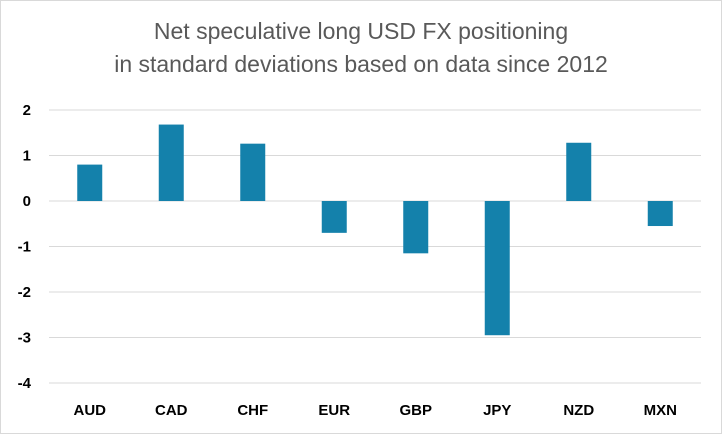  What do you see at coordinates (27, 110) in the screenshot?
I see `y-tick-label: 2` at bounding box center [27, 110].